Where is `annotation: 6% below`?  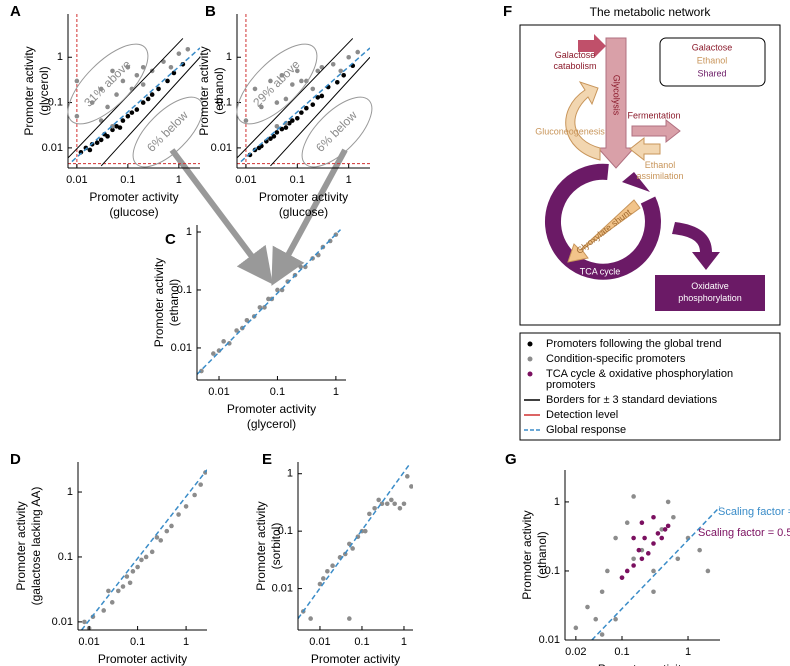 annotation: 6% below is located at coordinates (167, 131).